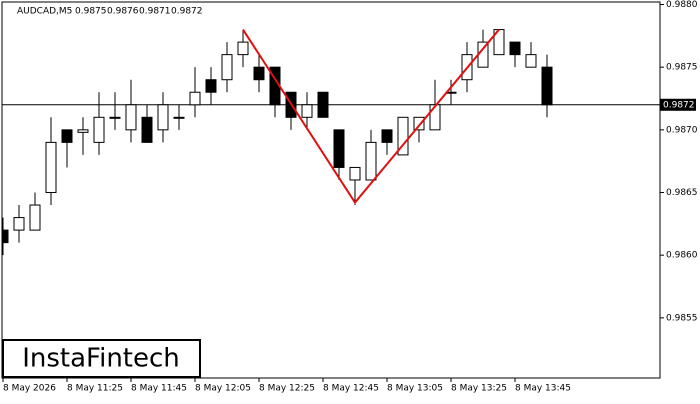 The height and width of the screenshot is (404, 700). Describe the element at coordinates (351, 389) in the screenshot. I see `x-tick-label: 8 May 12:45` at that location.